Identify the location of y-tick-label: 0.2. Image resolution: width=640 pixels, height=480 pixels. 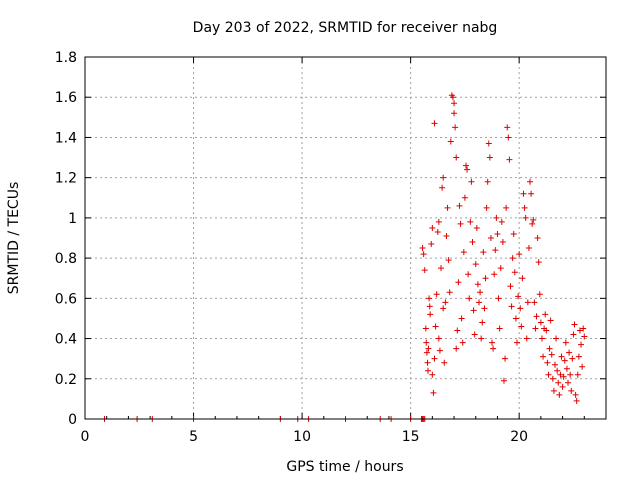
(66, 380).